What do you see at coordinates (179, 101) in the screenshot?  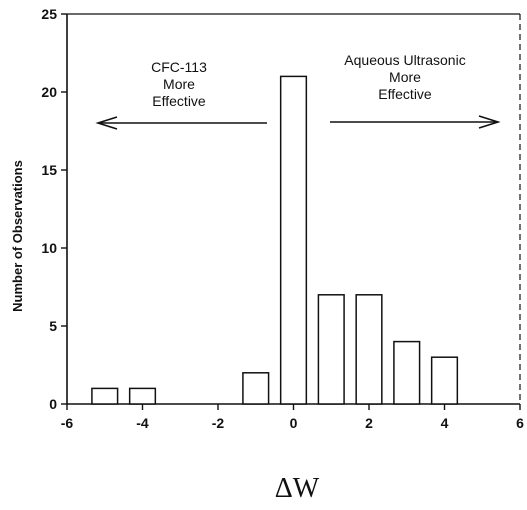 I see `annotation-left-line-3: Effective` at bounding box center [179, 101].